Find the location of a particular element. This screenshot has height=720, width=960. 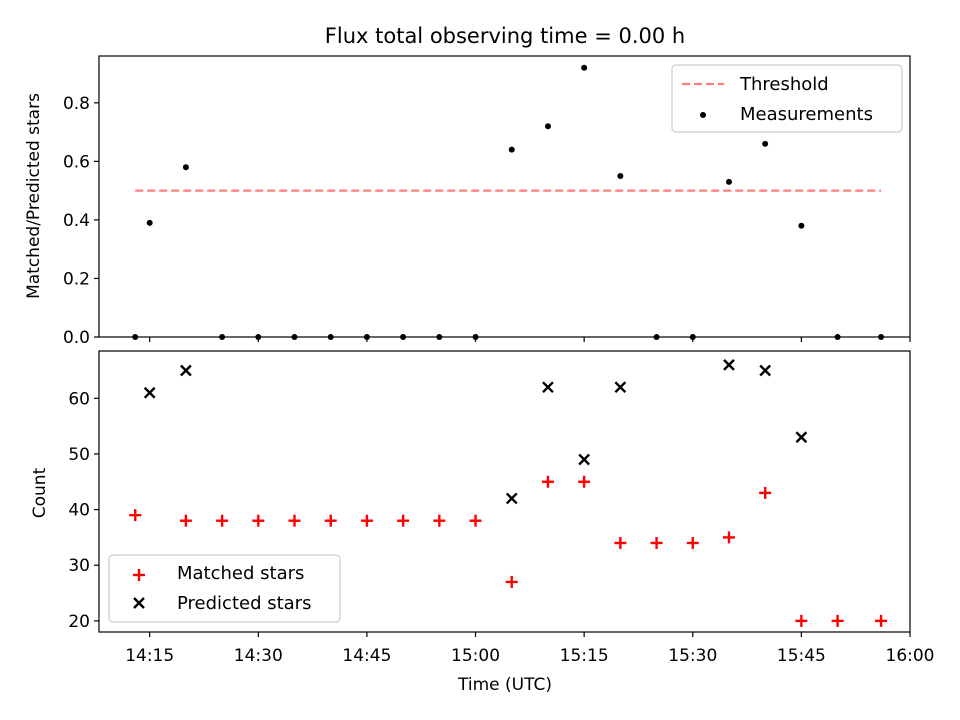

x-tick-label: 15:00 is located at coordinates (475, 656).